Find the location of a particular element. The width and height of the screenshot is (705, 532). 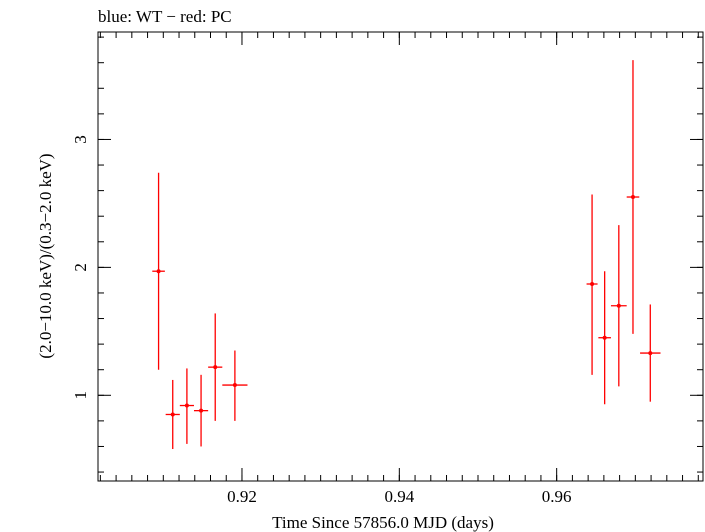

x-axis-label: Time Since 57856.0 MJD (days) is located at coordinates (383, 522).